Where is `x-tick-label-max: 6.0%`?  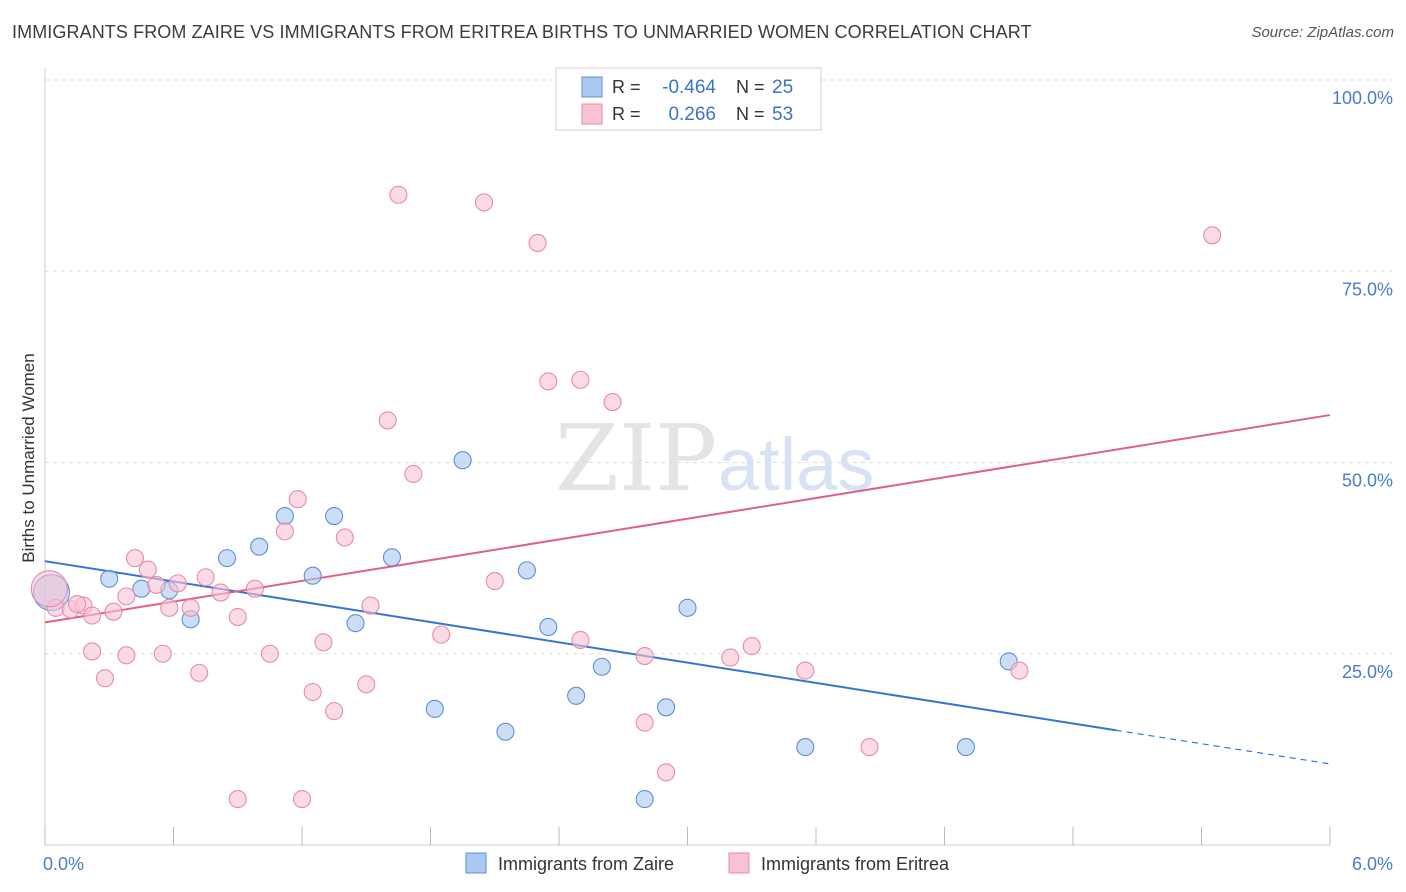
x-tick-label-max: 6.0% is located at coordinates (1372, 864).